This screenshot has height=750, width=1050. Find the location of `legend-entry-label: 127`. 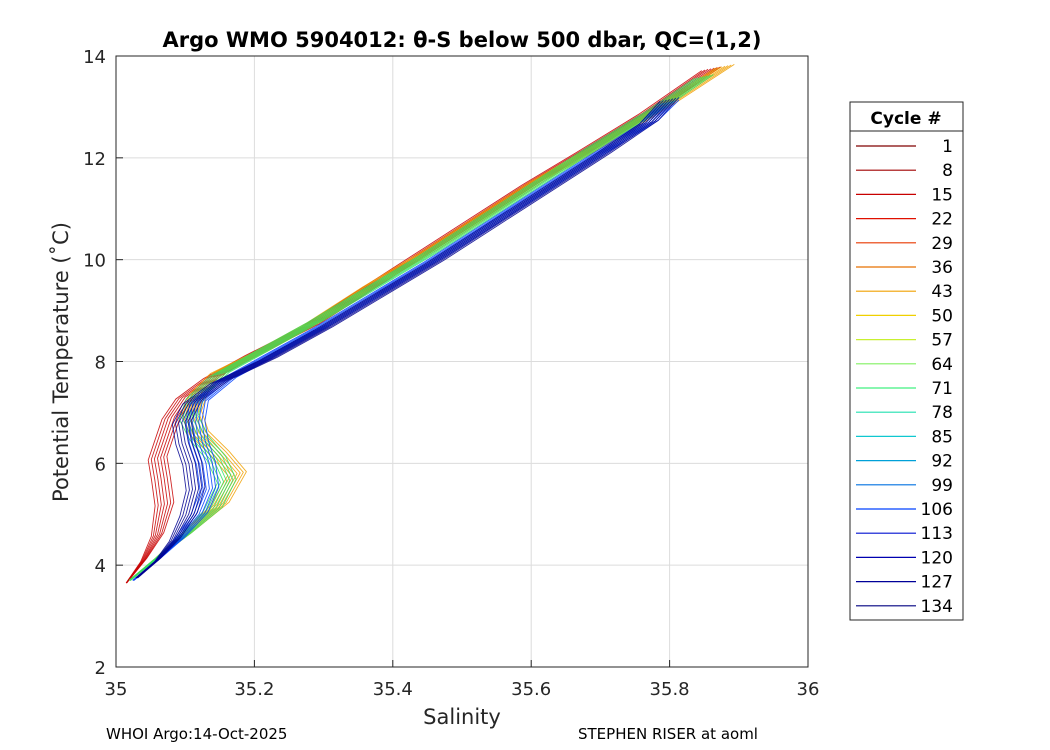

legend-entry-label: 127 is located at coordinates (937, 583).